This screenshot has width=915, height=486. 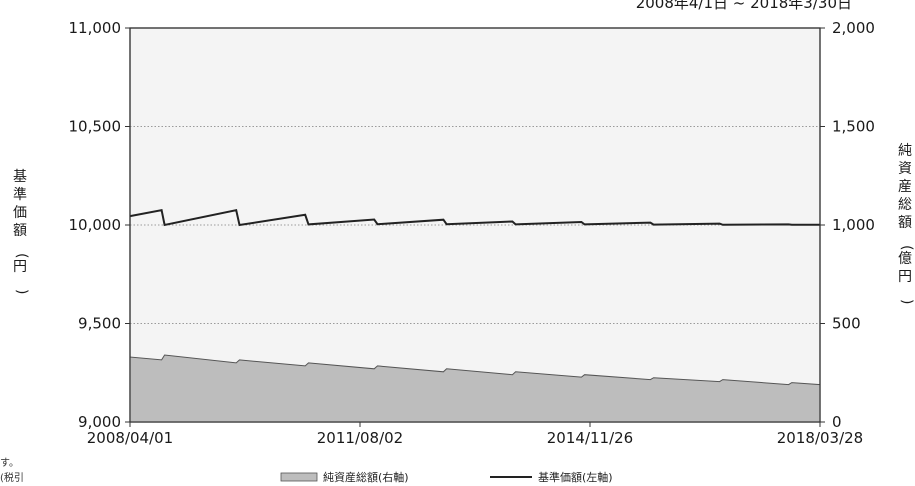 What do you see at coordinates (20, 213) in the screenshot?
I see `axis-title-char: 価` at bounding box center [20, 213].